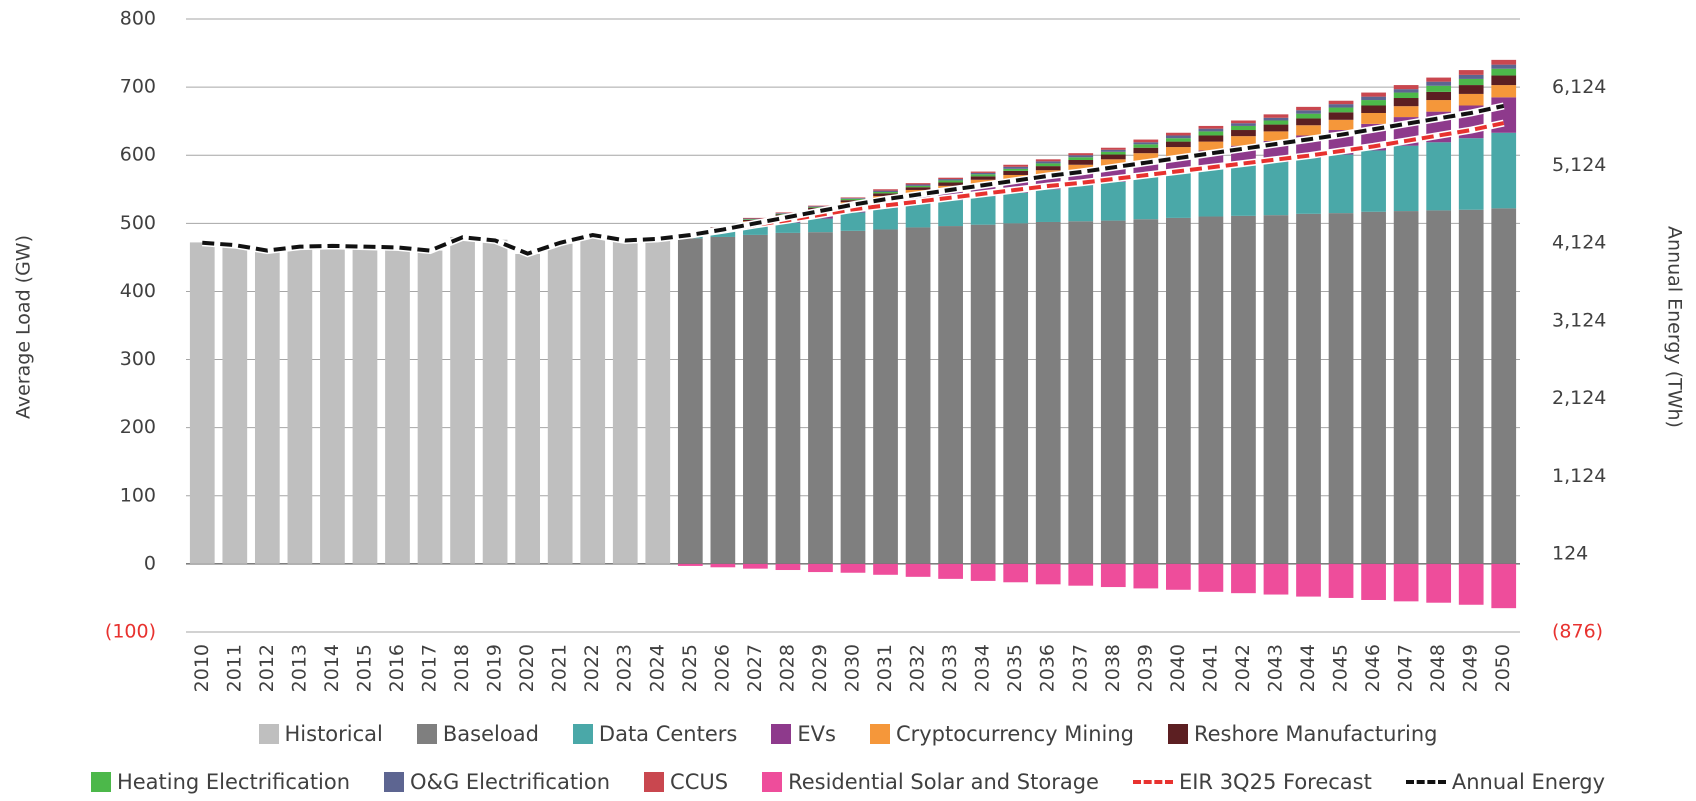  I want to click on legend-item: CCUS, so click(686, 782).